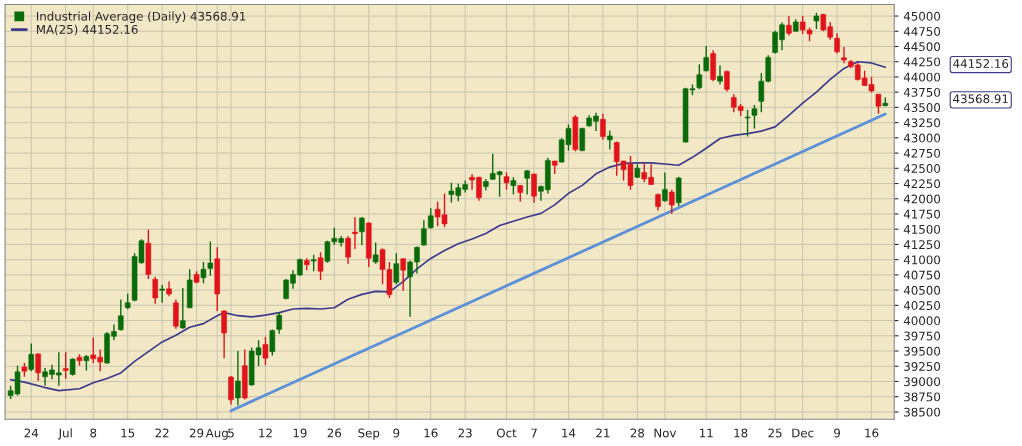 The width and height of the screenshot is (1022, 446). I want to click on y-tick-label: 39750, so click(922, 336).